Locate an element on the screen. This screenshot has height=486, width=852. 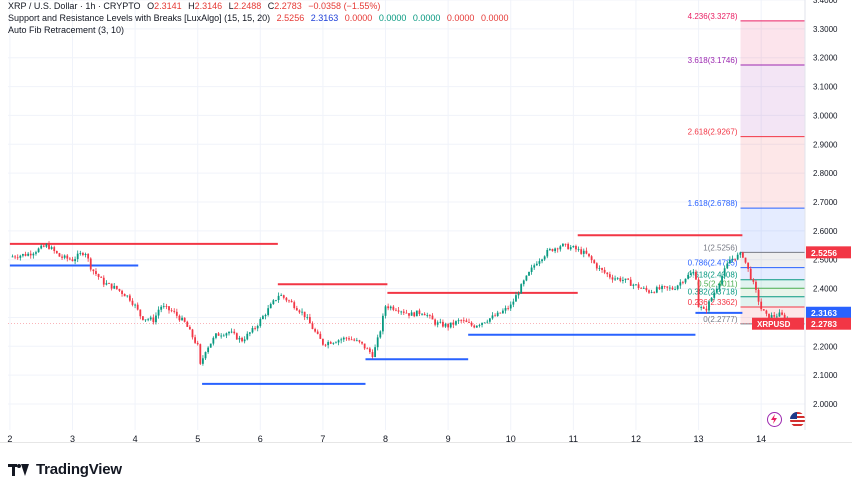
time-axis: 2 3 4 5 6 7 8 9 10 11 12 13 14 is located at coordinates (386, 438).